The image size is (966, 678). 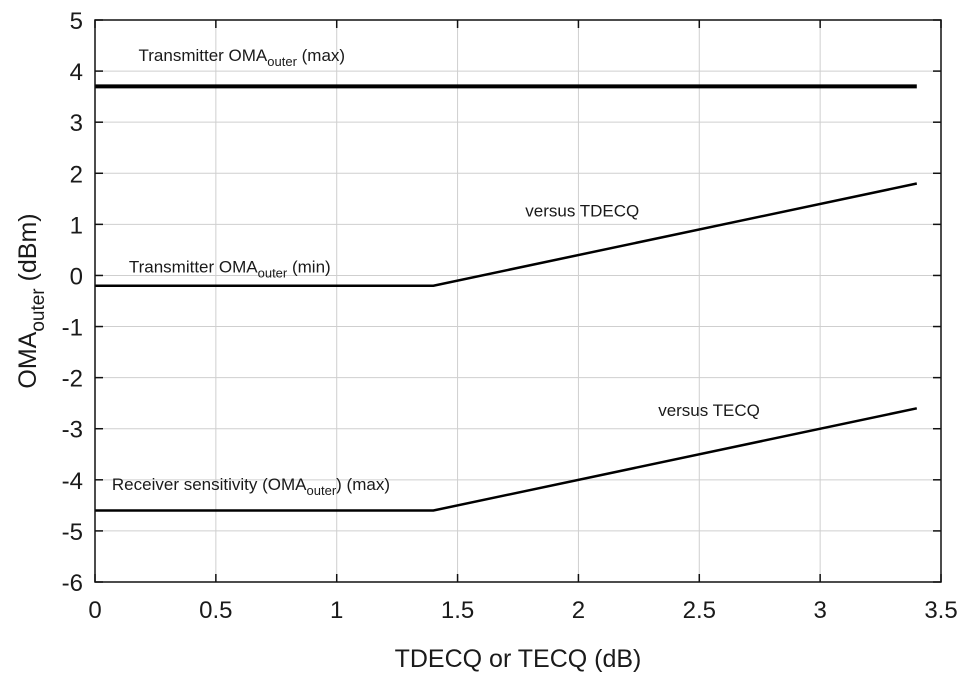 I want to click on y-tick-label: 1, so click(x=76, y=225).